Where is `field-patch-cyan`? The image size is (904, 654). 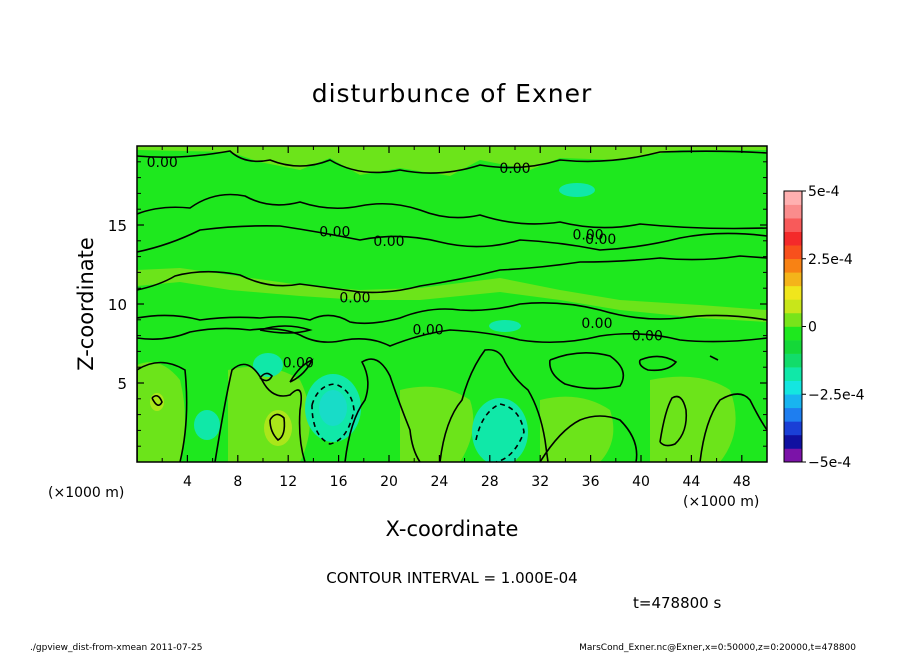 field-patch-cyan is located at coordinates (333, 408).